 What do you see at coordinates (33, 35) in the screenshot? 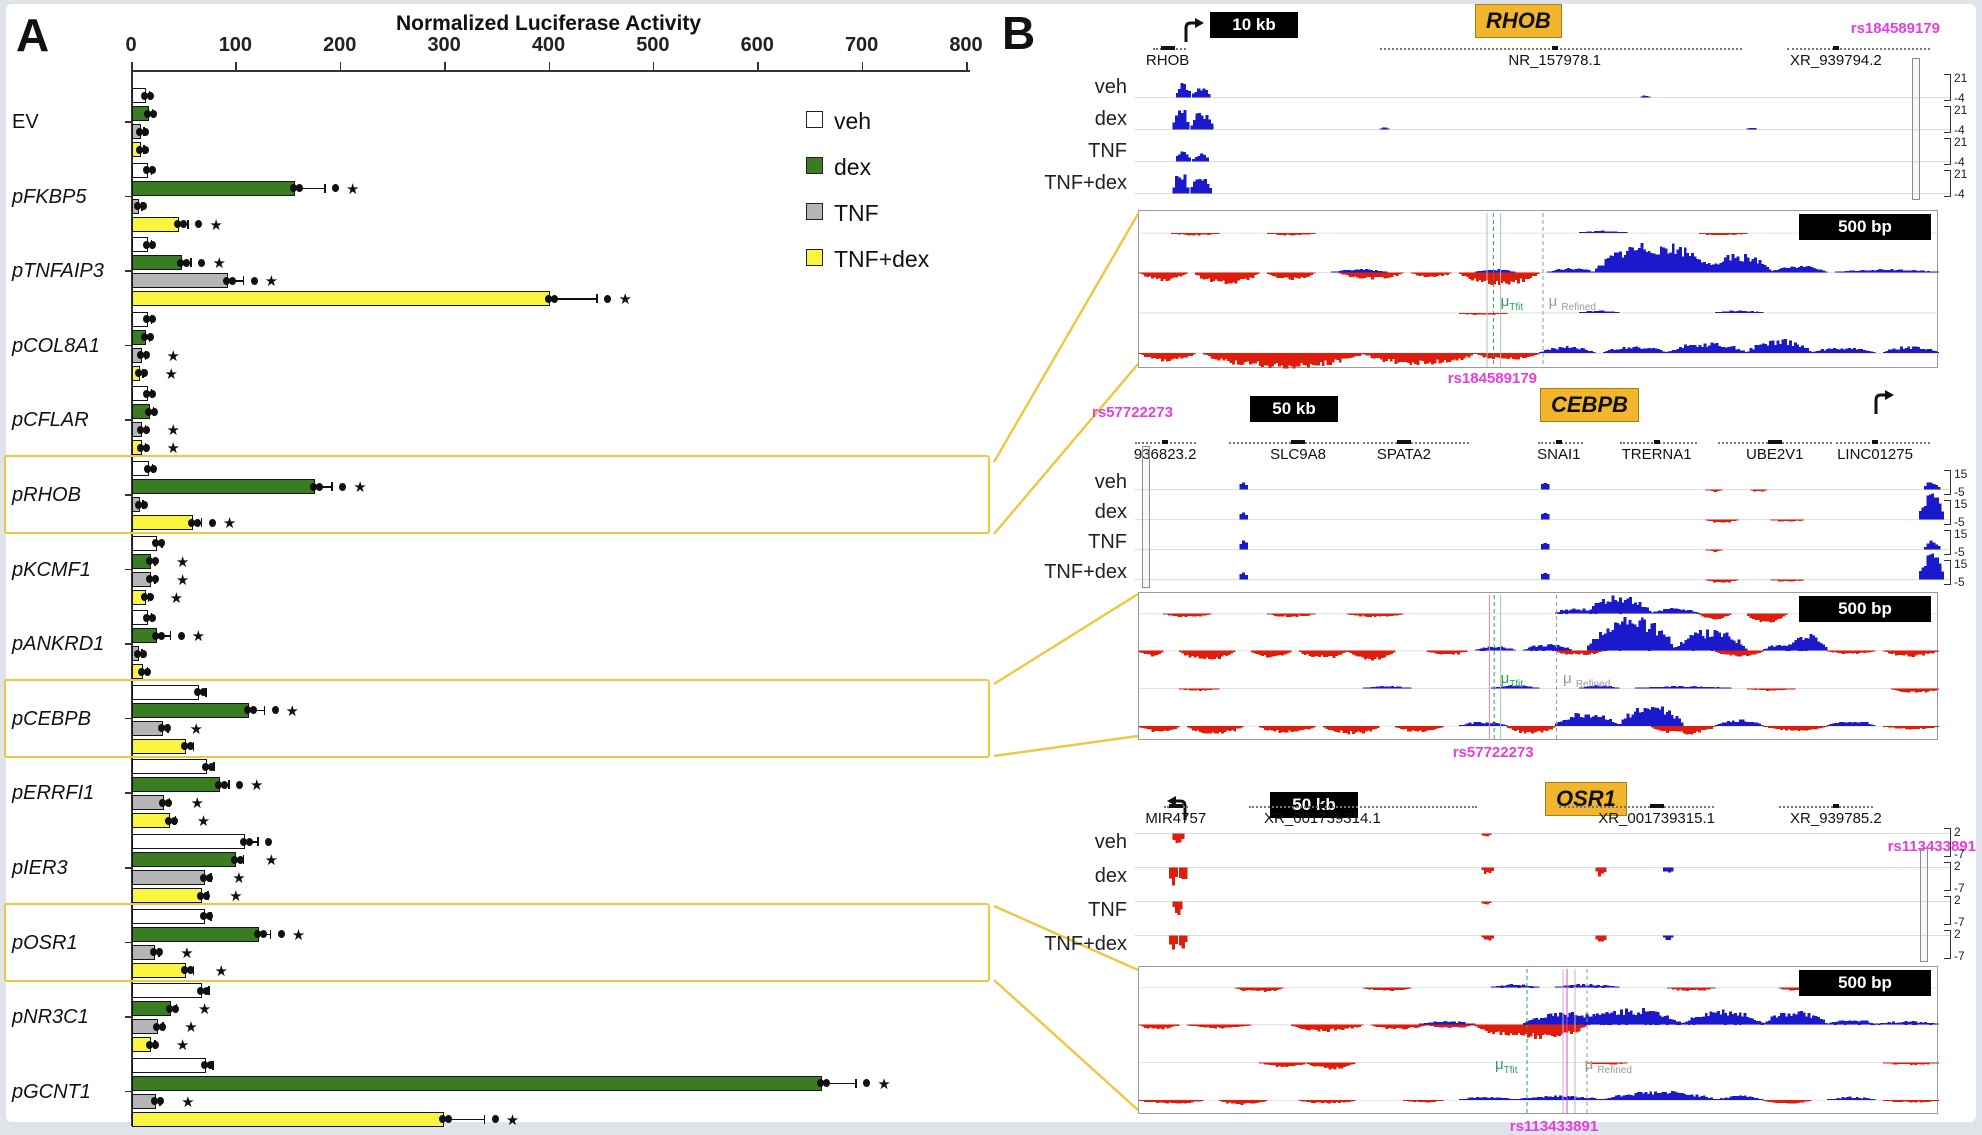
I see `panel-a-label: A` at bounding box center [33, 35].